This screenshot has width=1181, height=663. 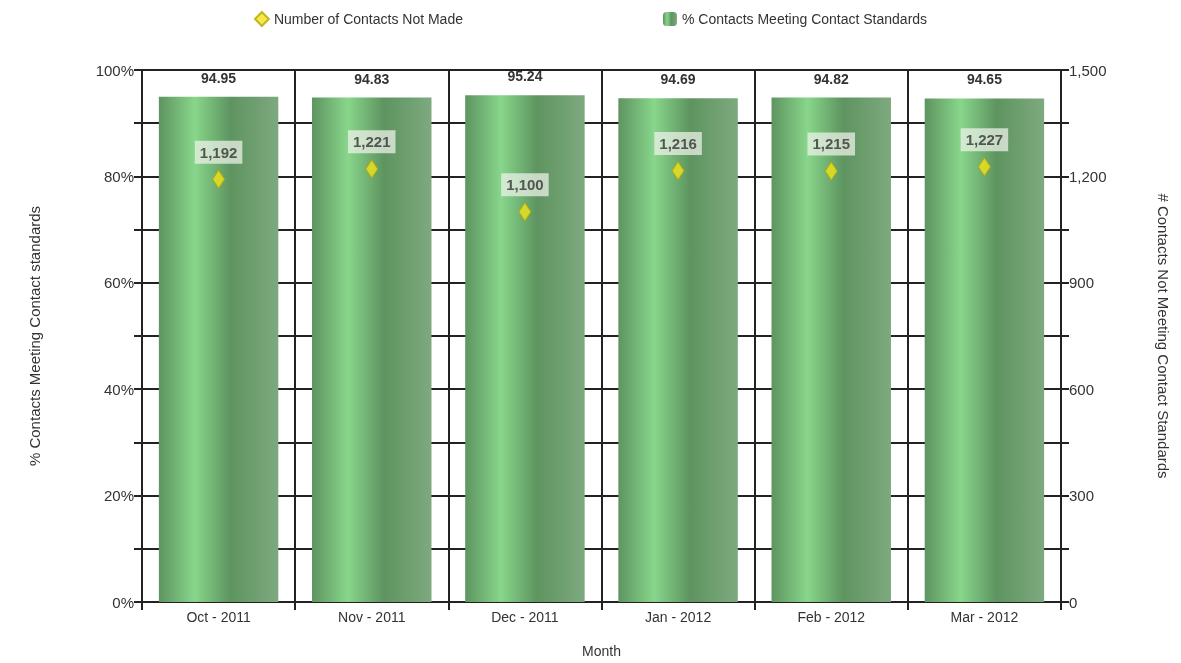 I want to click on legend-label: % Contacts Meeting Contact Standards, so click(x=804, y=19).